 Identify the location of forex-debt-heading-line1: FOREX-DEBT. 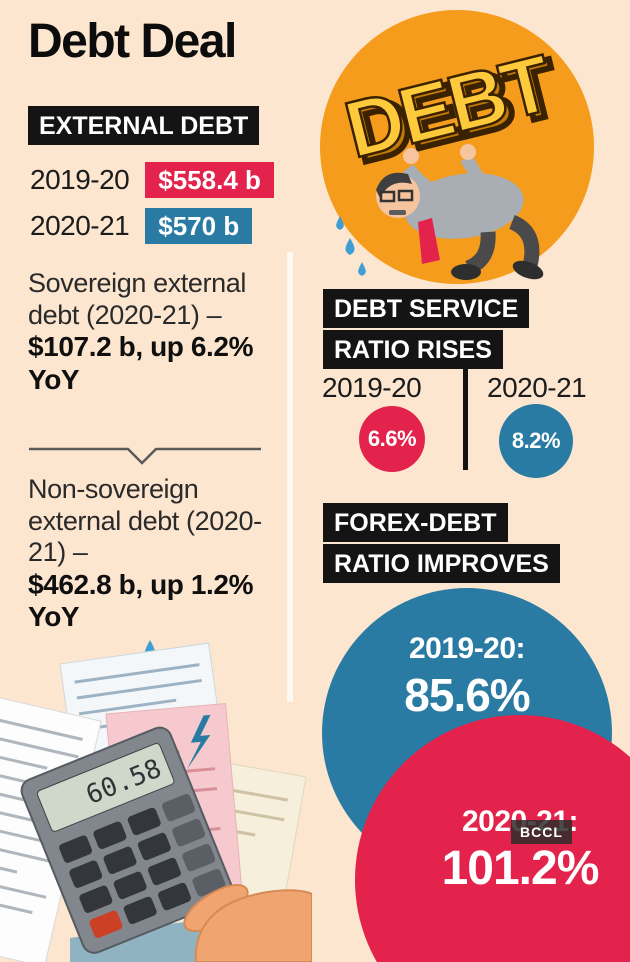
(415, 523).